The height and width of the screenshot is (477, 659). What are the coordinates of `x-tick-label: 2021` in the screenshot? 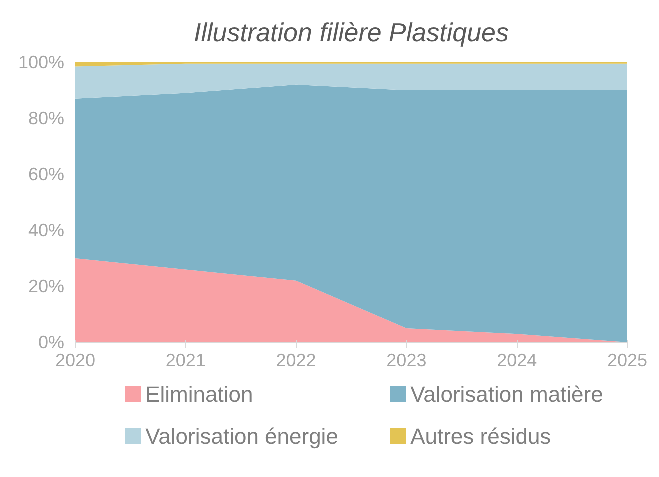 It's located at (186, 360).